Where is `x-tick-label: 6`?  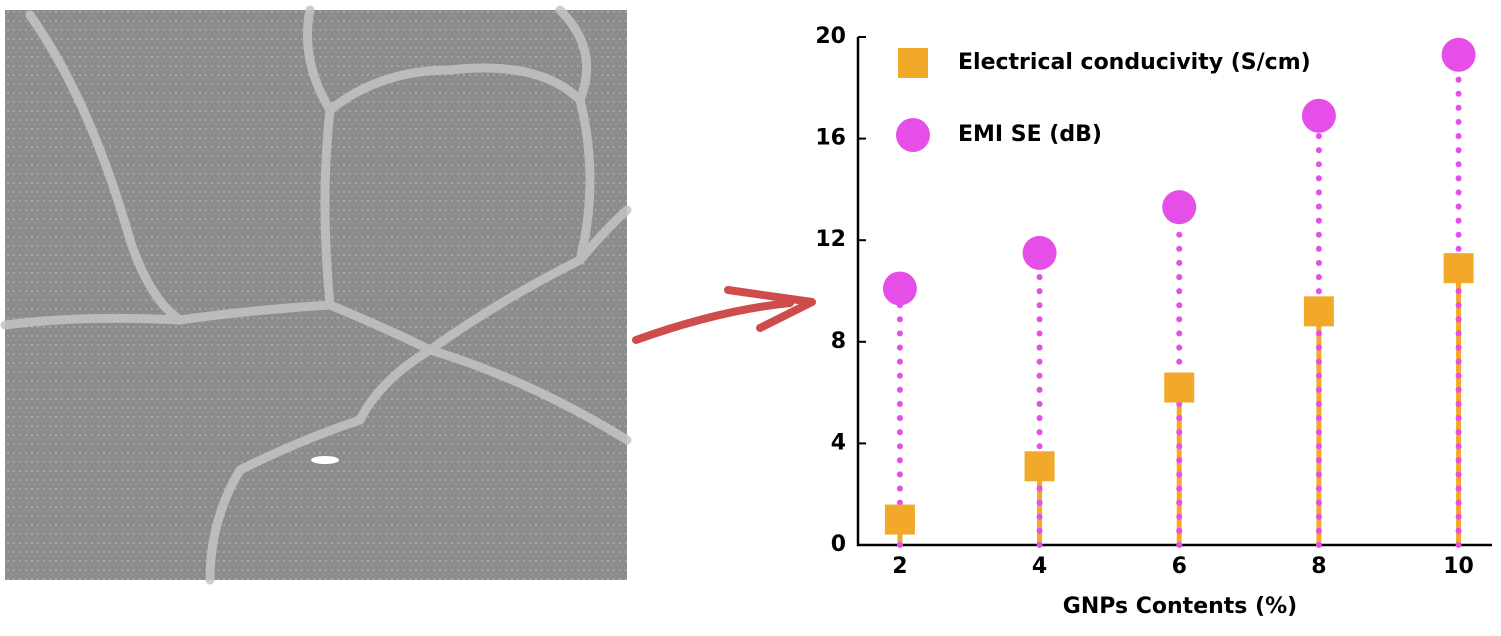
x-tick-label: 6 is located at coordinates (1179, 566).